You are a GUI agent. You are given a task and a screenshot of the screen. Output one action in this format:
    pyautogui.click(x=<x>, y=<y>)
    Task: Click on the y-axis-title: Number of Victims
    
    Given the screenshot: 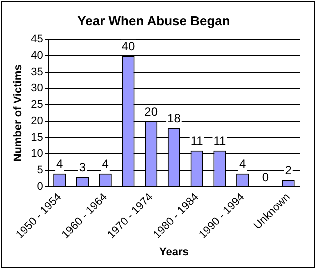 What is the action you would take?
    pyautogui.click(x=18, y=113)
    